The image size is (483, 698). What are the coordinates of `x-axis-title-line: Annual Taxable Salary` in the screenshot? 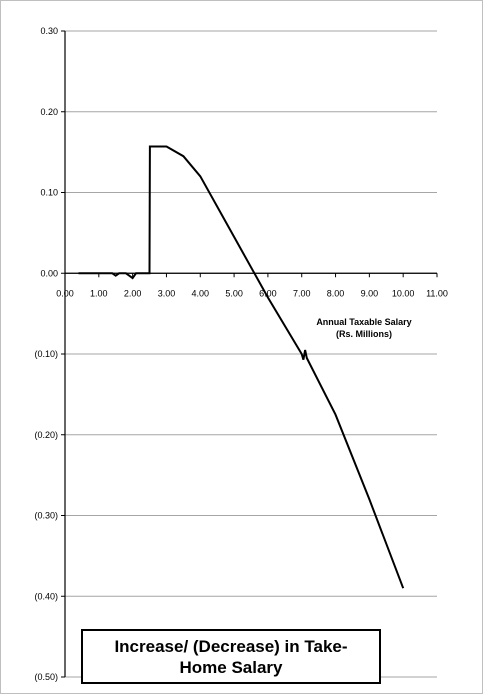 It's located at (363, 322).